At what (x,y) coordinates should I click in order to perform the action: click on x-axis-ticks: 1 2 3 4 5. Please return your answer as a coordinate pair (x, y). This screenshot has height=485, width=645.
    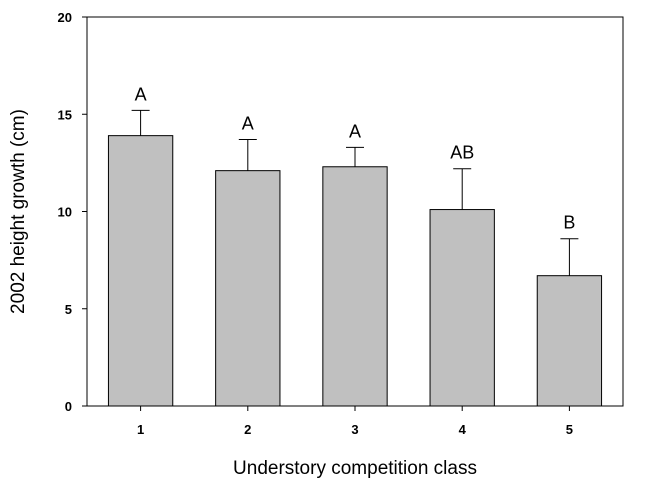
    Looking at the image, I should click on (355, 421).